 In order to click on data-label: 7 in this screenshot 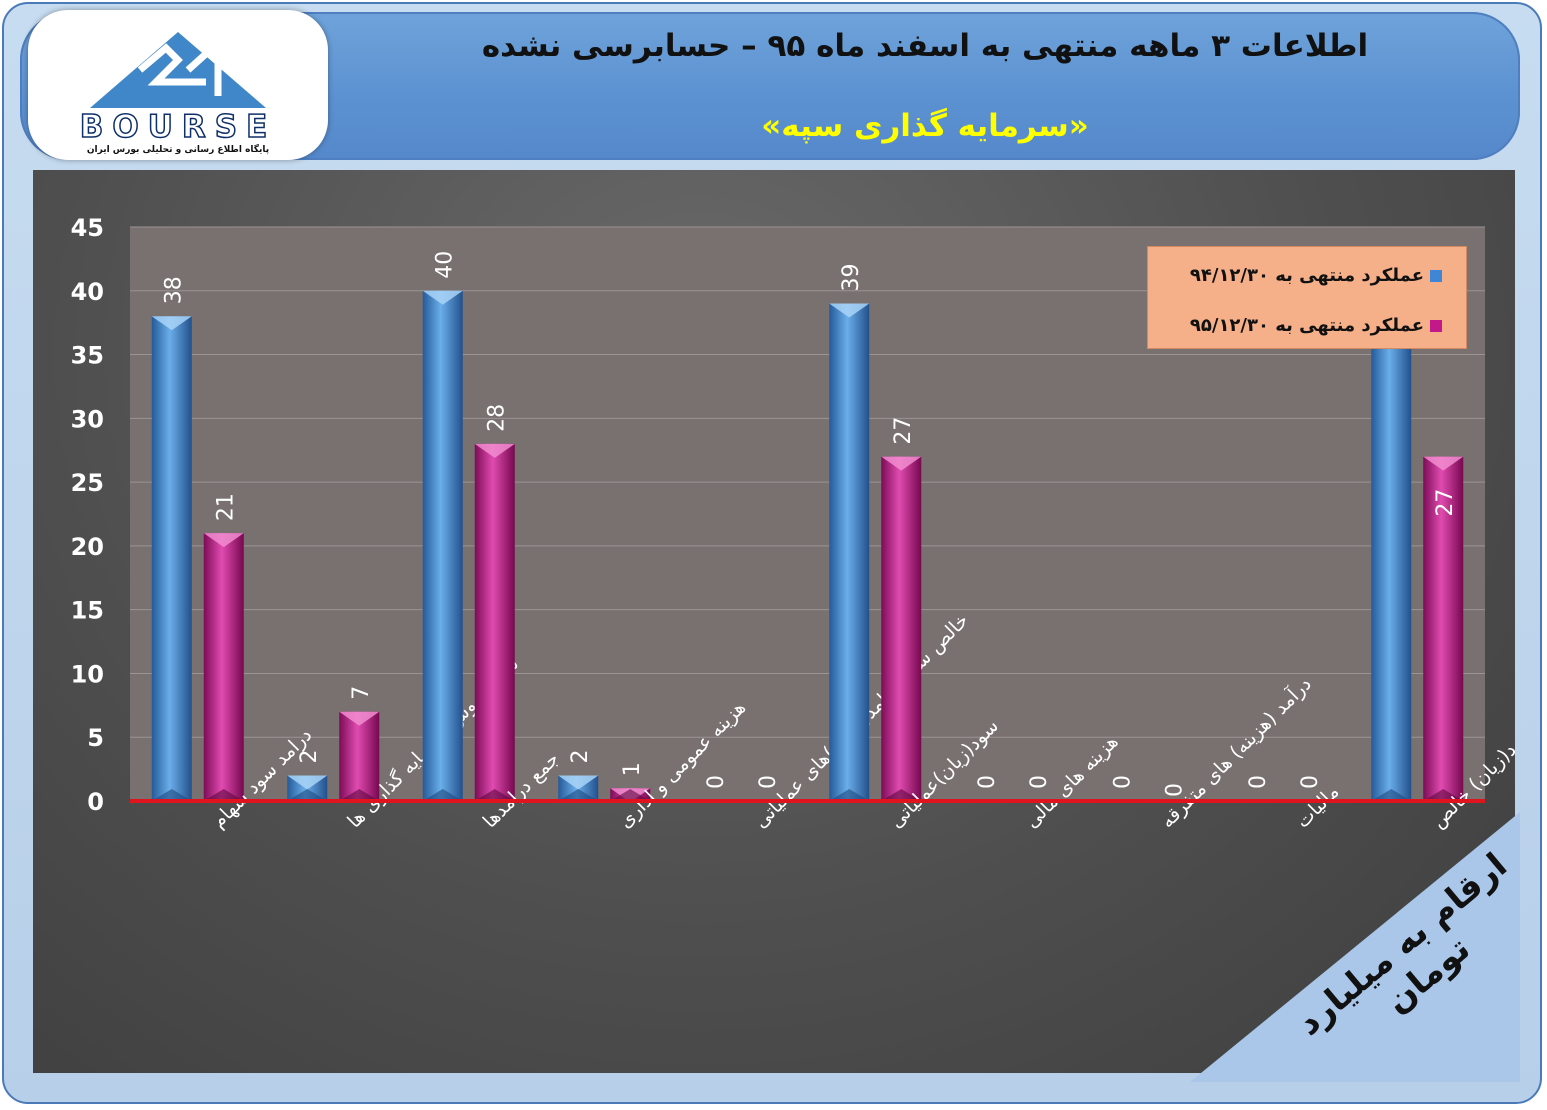, I will do `click(361, 693)`.